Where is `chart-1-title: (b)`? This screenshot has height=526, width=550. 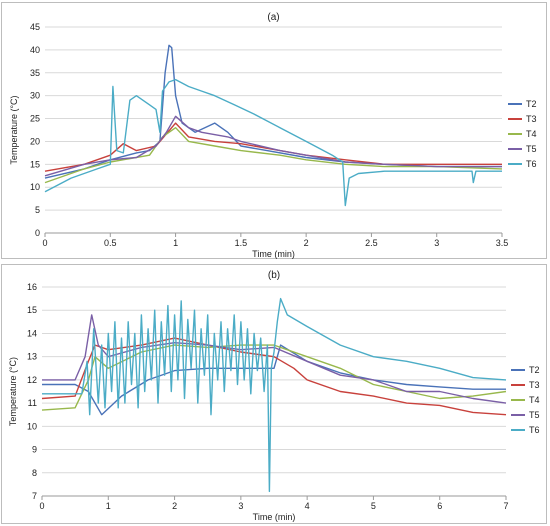 chart-1-title: (b) is located at coordinates (274, 275).